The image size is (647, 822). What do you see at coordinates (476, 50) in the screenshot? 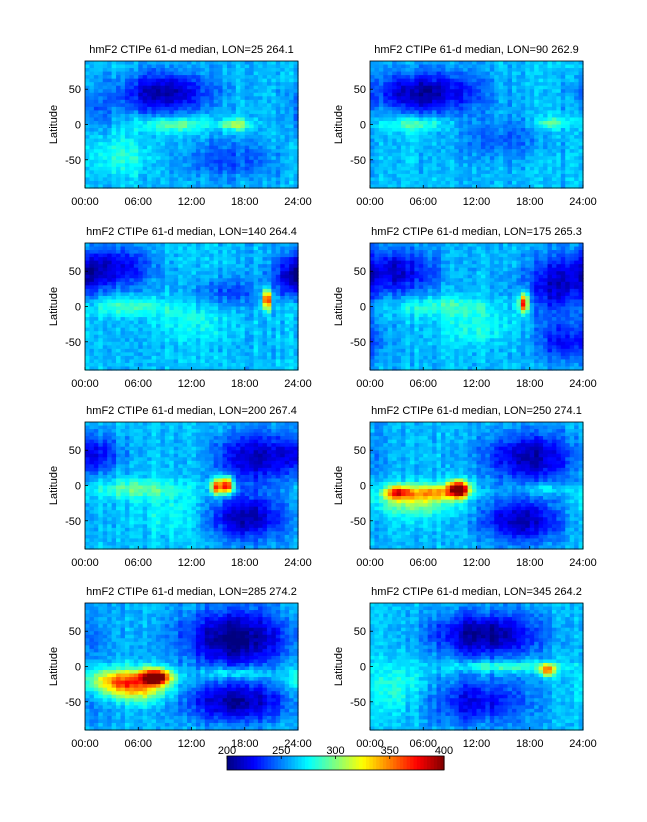
I see `panel-title: hmF2 CTIPe 61-d median, LON=90 262.9` at bounding box center [476, 50].